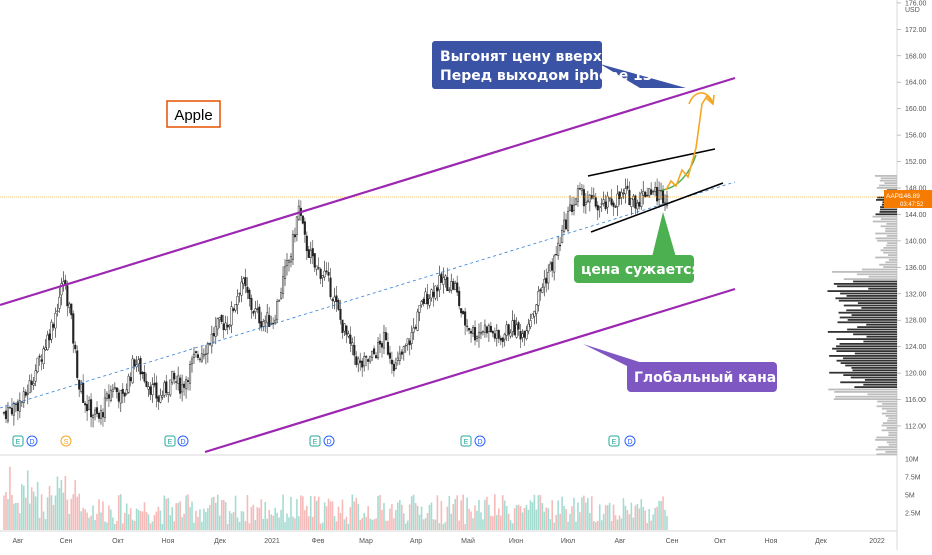  Describe the element at coordinates (657, 207) in the screenshot. I see `triangle-lower-line` at that location.